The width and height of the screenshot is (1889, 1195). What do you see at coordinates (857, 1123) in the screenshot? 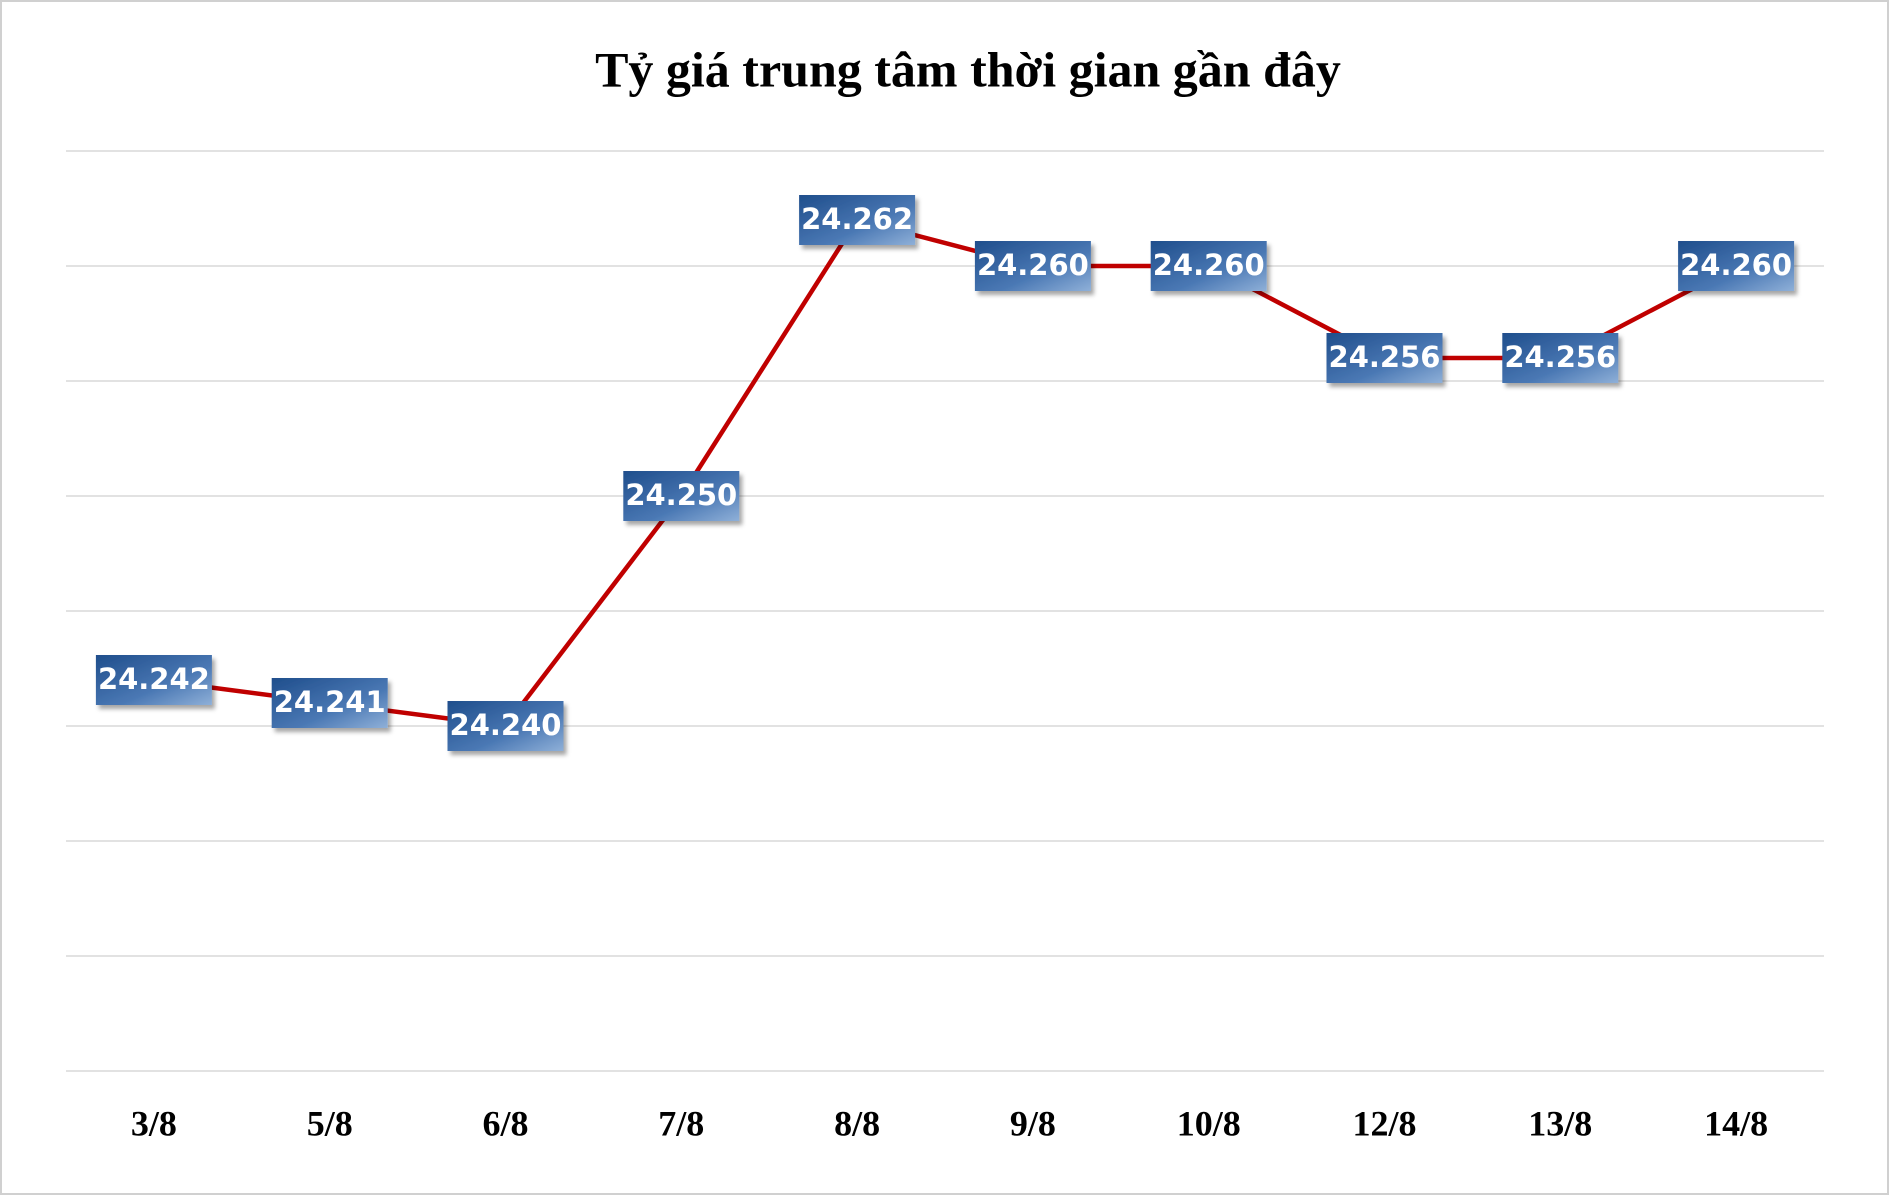
I see `x-tick-label: 8/8` at bounding box center [857, 1123].